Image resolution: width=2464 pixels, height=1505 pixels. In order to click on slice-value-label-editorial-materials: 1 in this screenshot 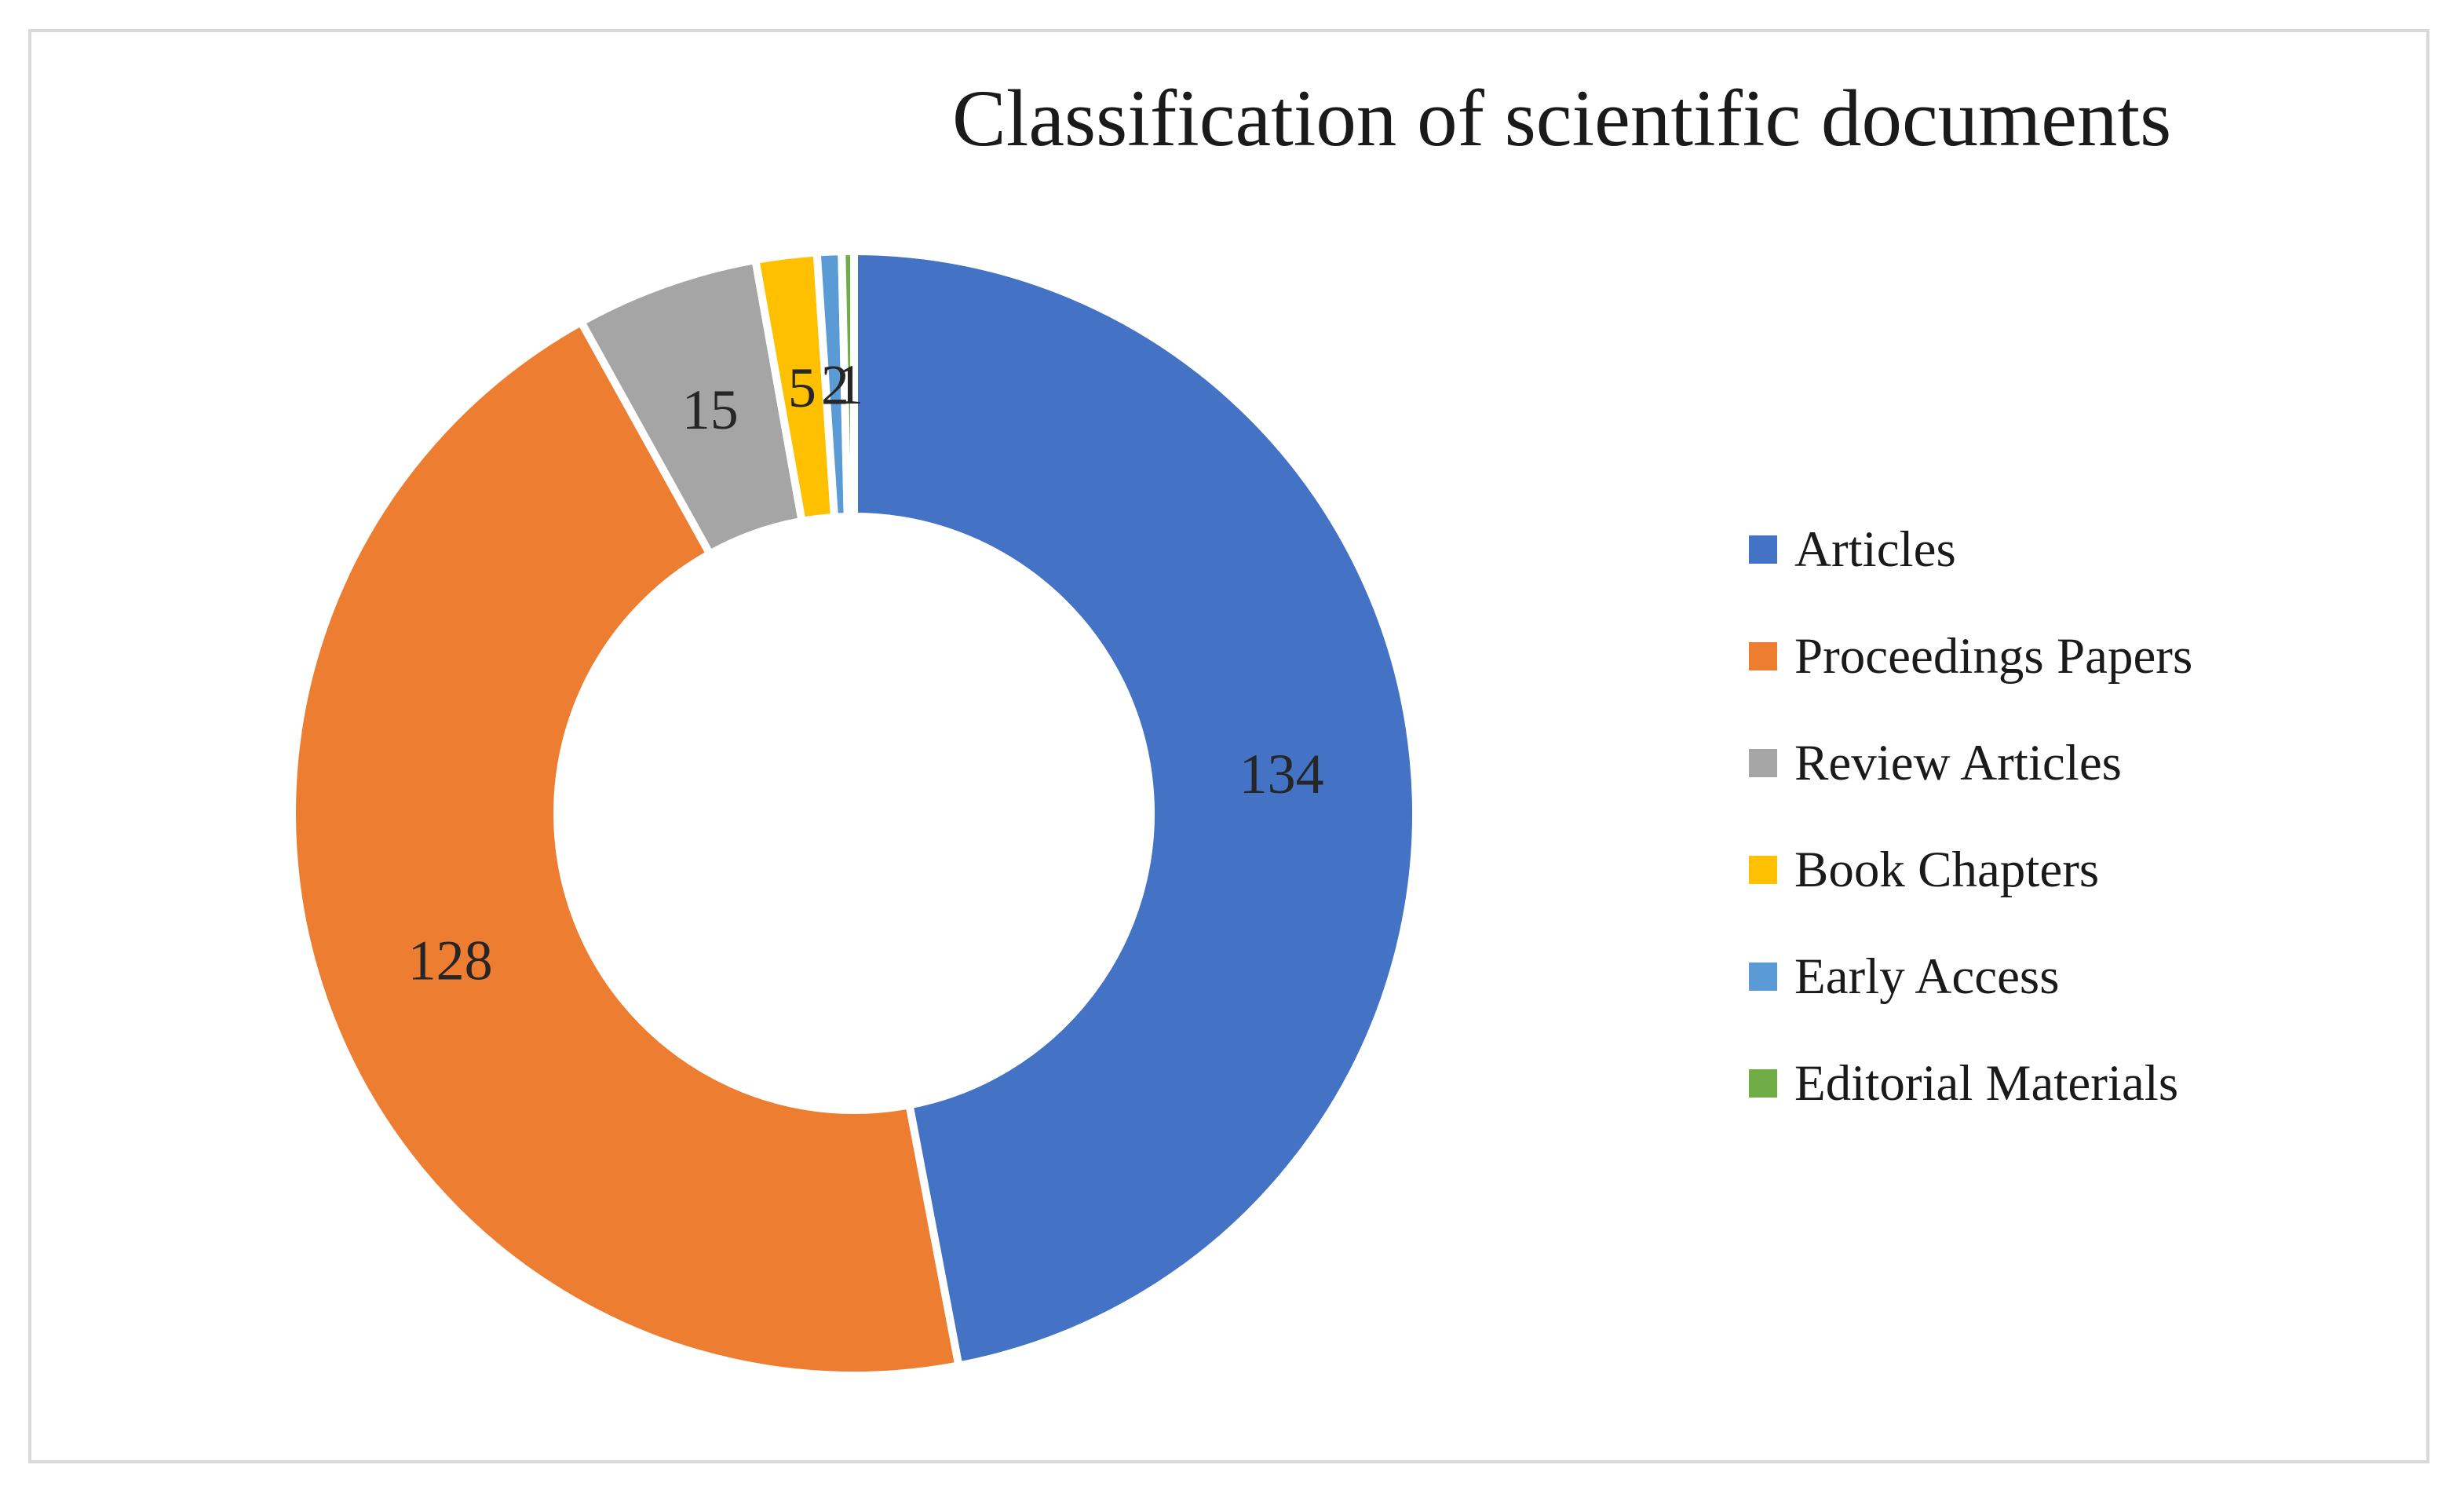, I will do `click(849, 384)`.